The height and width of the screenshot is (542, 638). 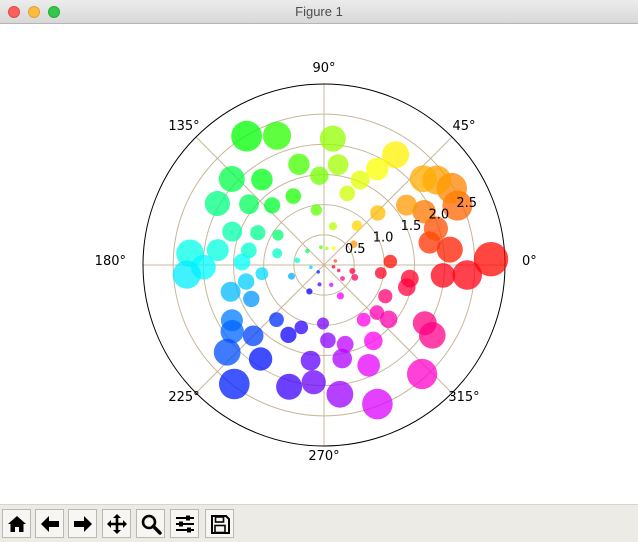 I want to click on sliders-icon, so click(x=184, y=523).